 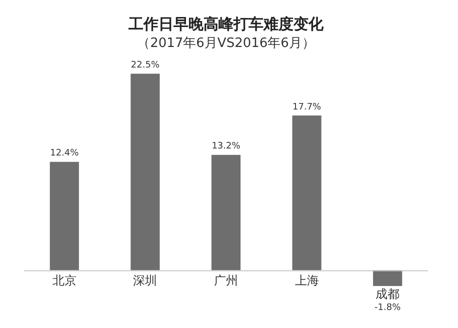 What do you see at coordinates (226, 23) in the screenshot?
I see `chart-title: 工作日早晚高峰打车难度变化` at bounding box center [226, 23].